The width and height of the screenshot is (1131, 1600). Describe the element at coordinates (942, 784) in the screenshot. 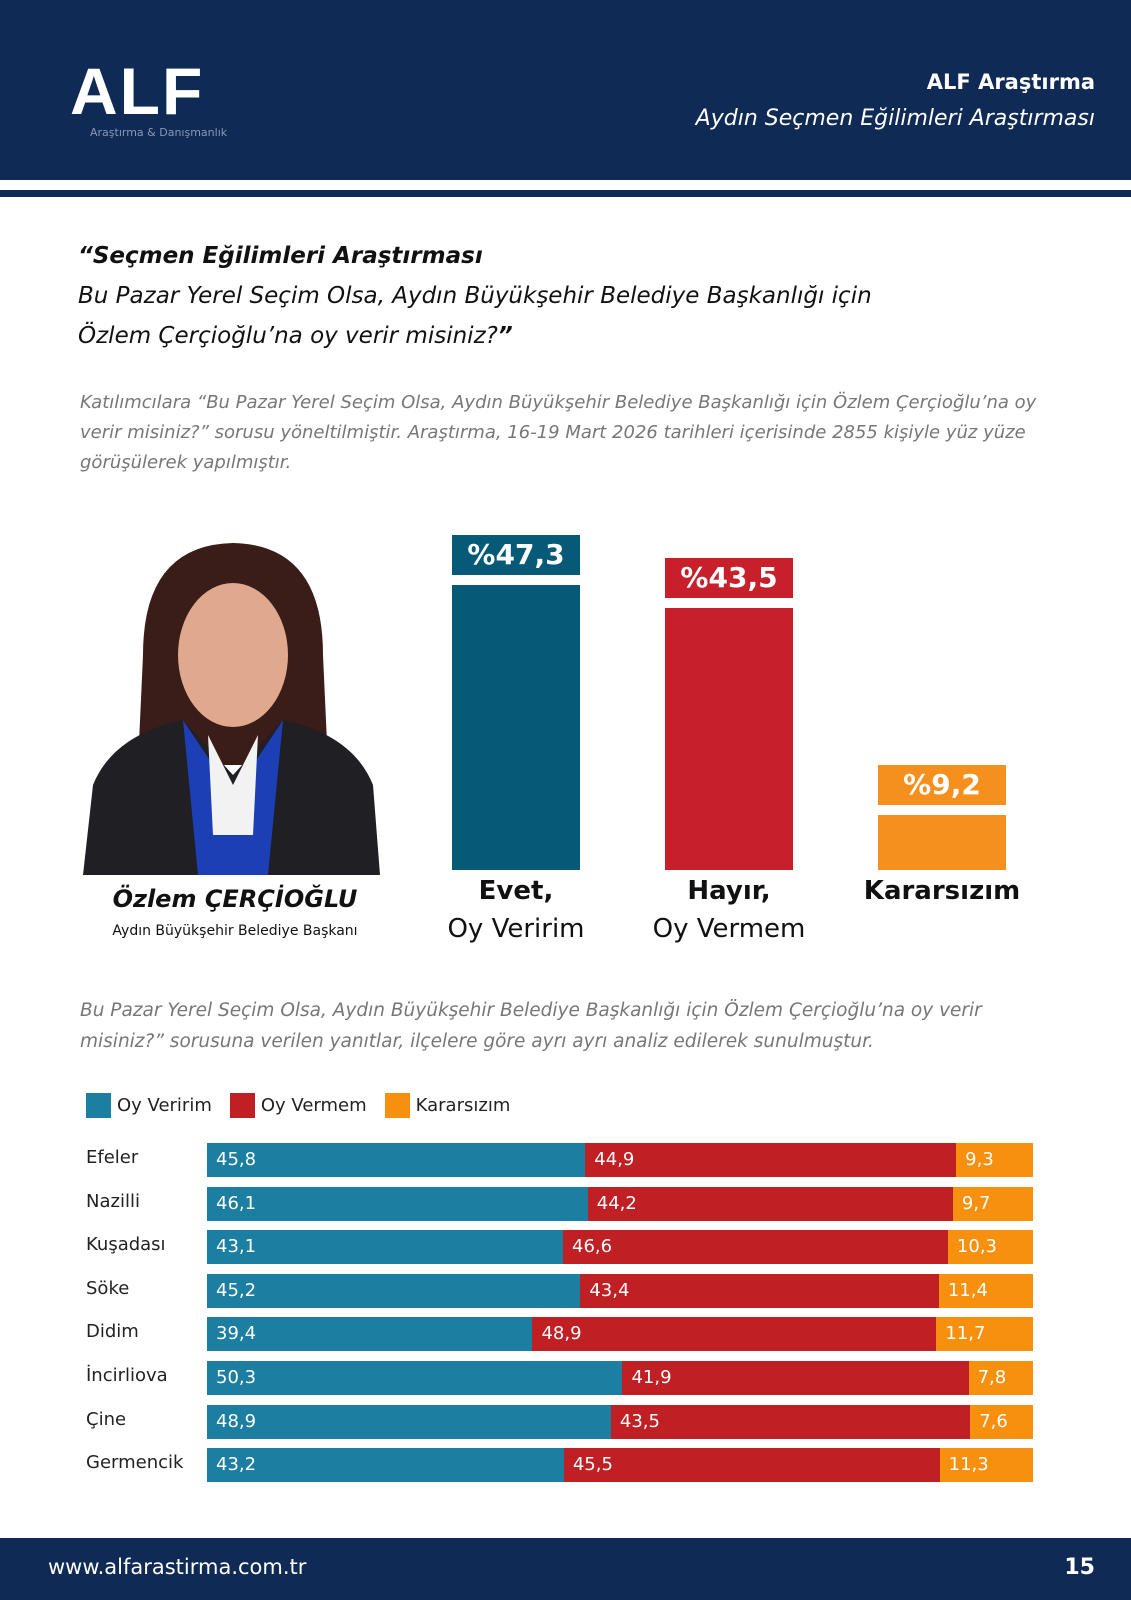

I see `bar-value-label: %9,2` at that location.